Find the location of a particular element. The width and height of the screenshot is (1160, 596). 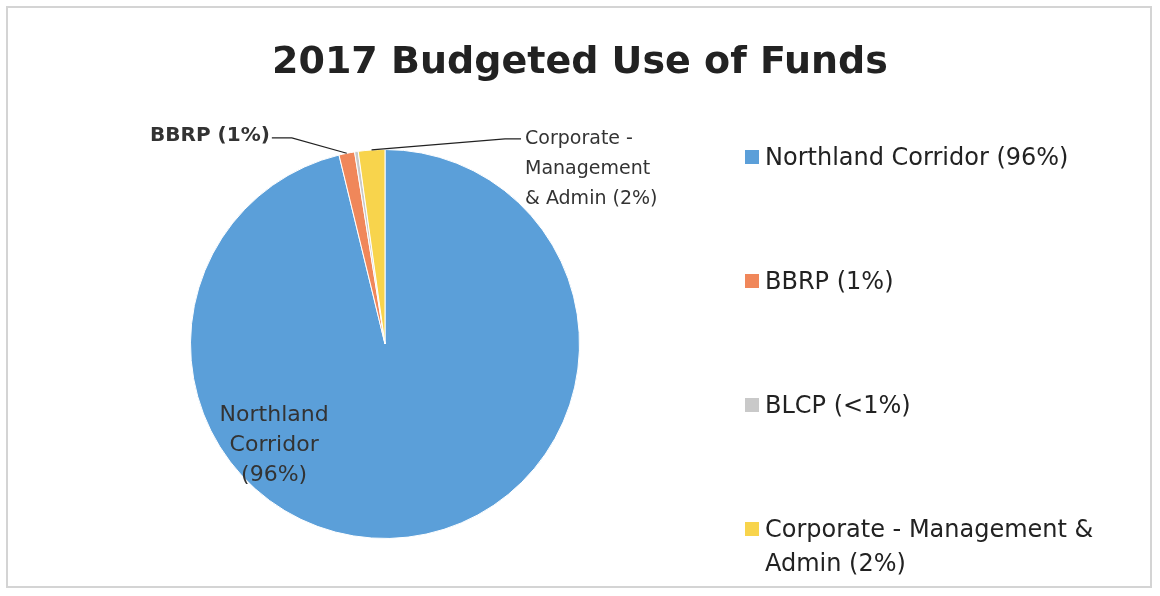

data-label: BBRP (1%) is located at coordinates (210, 134).